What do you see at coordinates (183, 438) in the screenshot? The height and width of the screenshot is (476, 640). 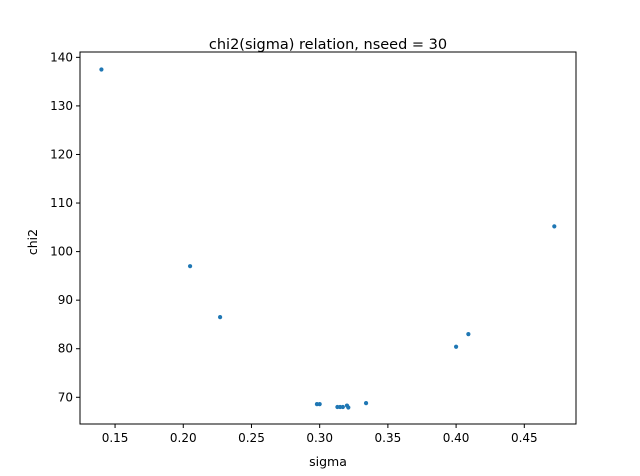 I see `x-tick-label: 0.20` at bounding box center [183, 438].